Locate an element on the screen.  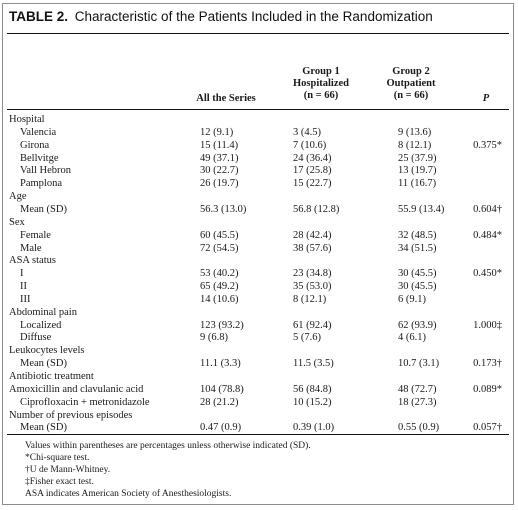
cell-all-series: 65 (49.2) is located at coordinates (219, 287).